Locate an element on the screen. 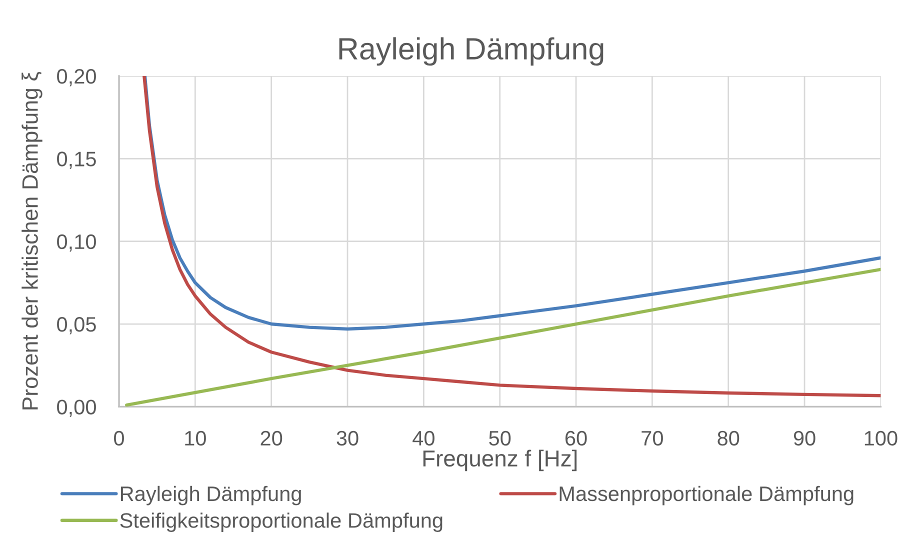 This screenshot has height=541, width=920. x-tick-label: 30 is located at coordinates (347, 438).